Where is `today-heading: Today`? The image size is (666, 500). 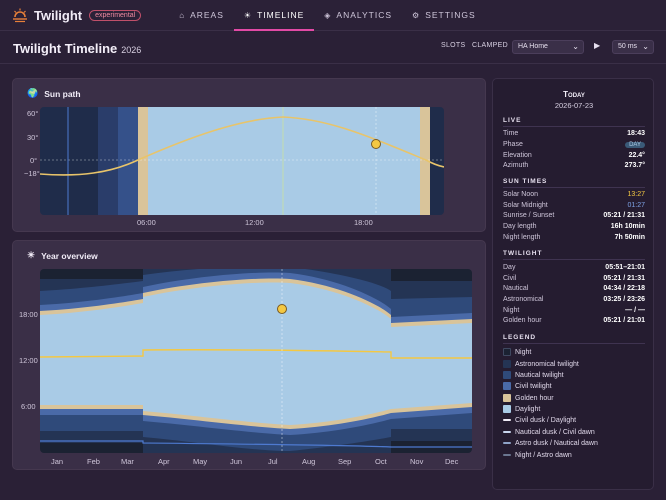
today-heading: Today is located at coordinates (574, 94).